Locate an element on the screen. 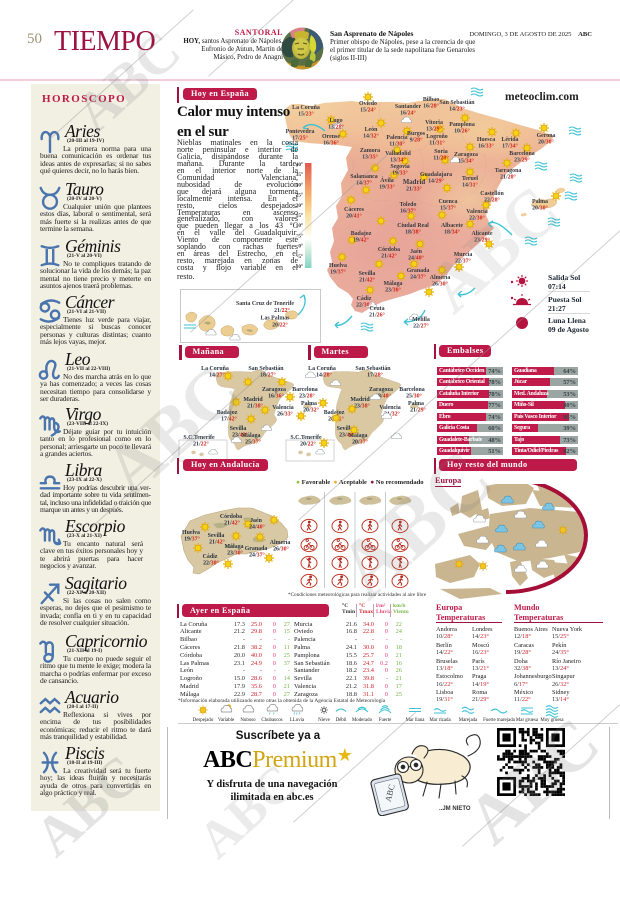 This screenshot has height=902, width=620. svg-text: Ciudad Real is located at coordinates (413, 226).